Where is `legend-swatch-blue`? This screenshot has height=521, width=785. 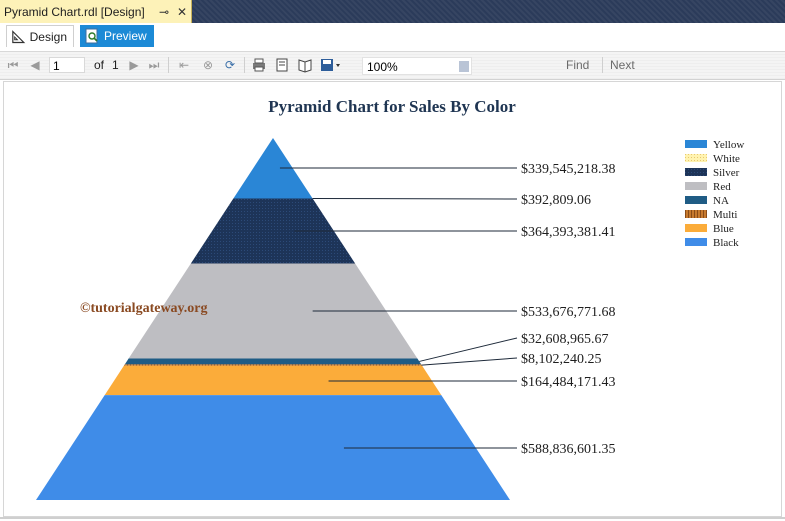 legend-swatch-blue is located at coordinates (696, 228).